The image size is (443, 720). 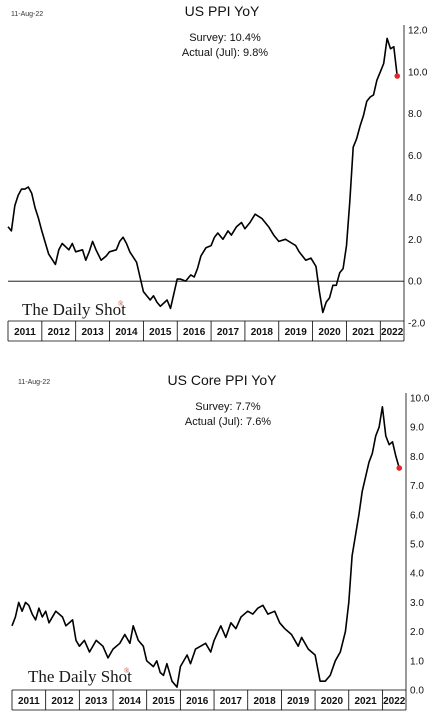 What do you see at coordinates (223, 380) in the screenshot?
I see `core-chart-title: US Core PPI YoY` at bounding box center [223, 380].